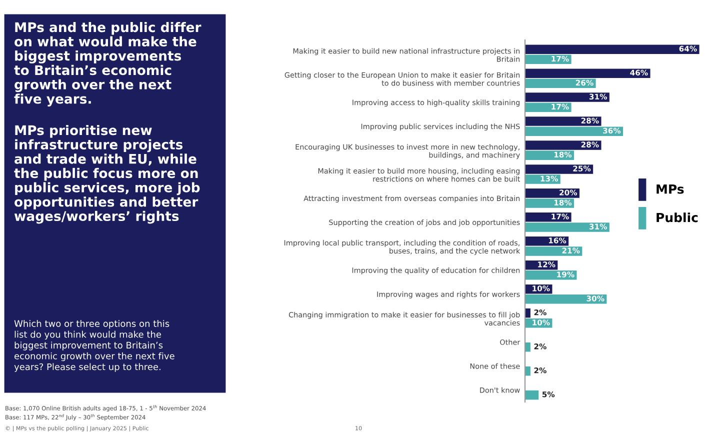 This screenshot has width=717, height=435. I want to click on text: MPs and the public differ on what would make the biggest improvements to Britain’s economic growth over the next five years., so click(108, 64).